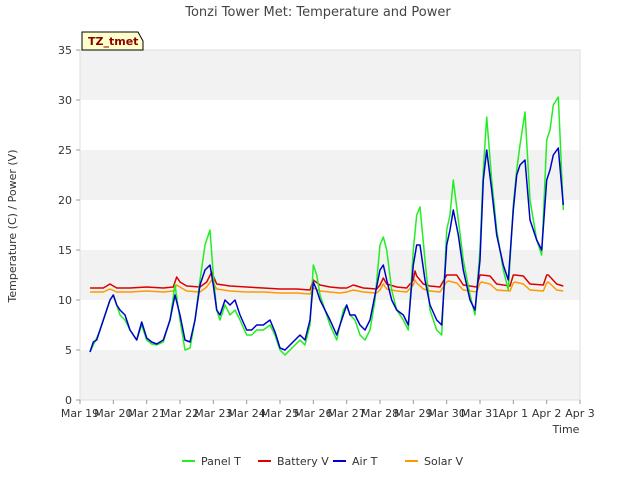 This screenshot has height=480, width=640. I want to click on y-tick-label: 20, so click(65, 200).